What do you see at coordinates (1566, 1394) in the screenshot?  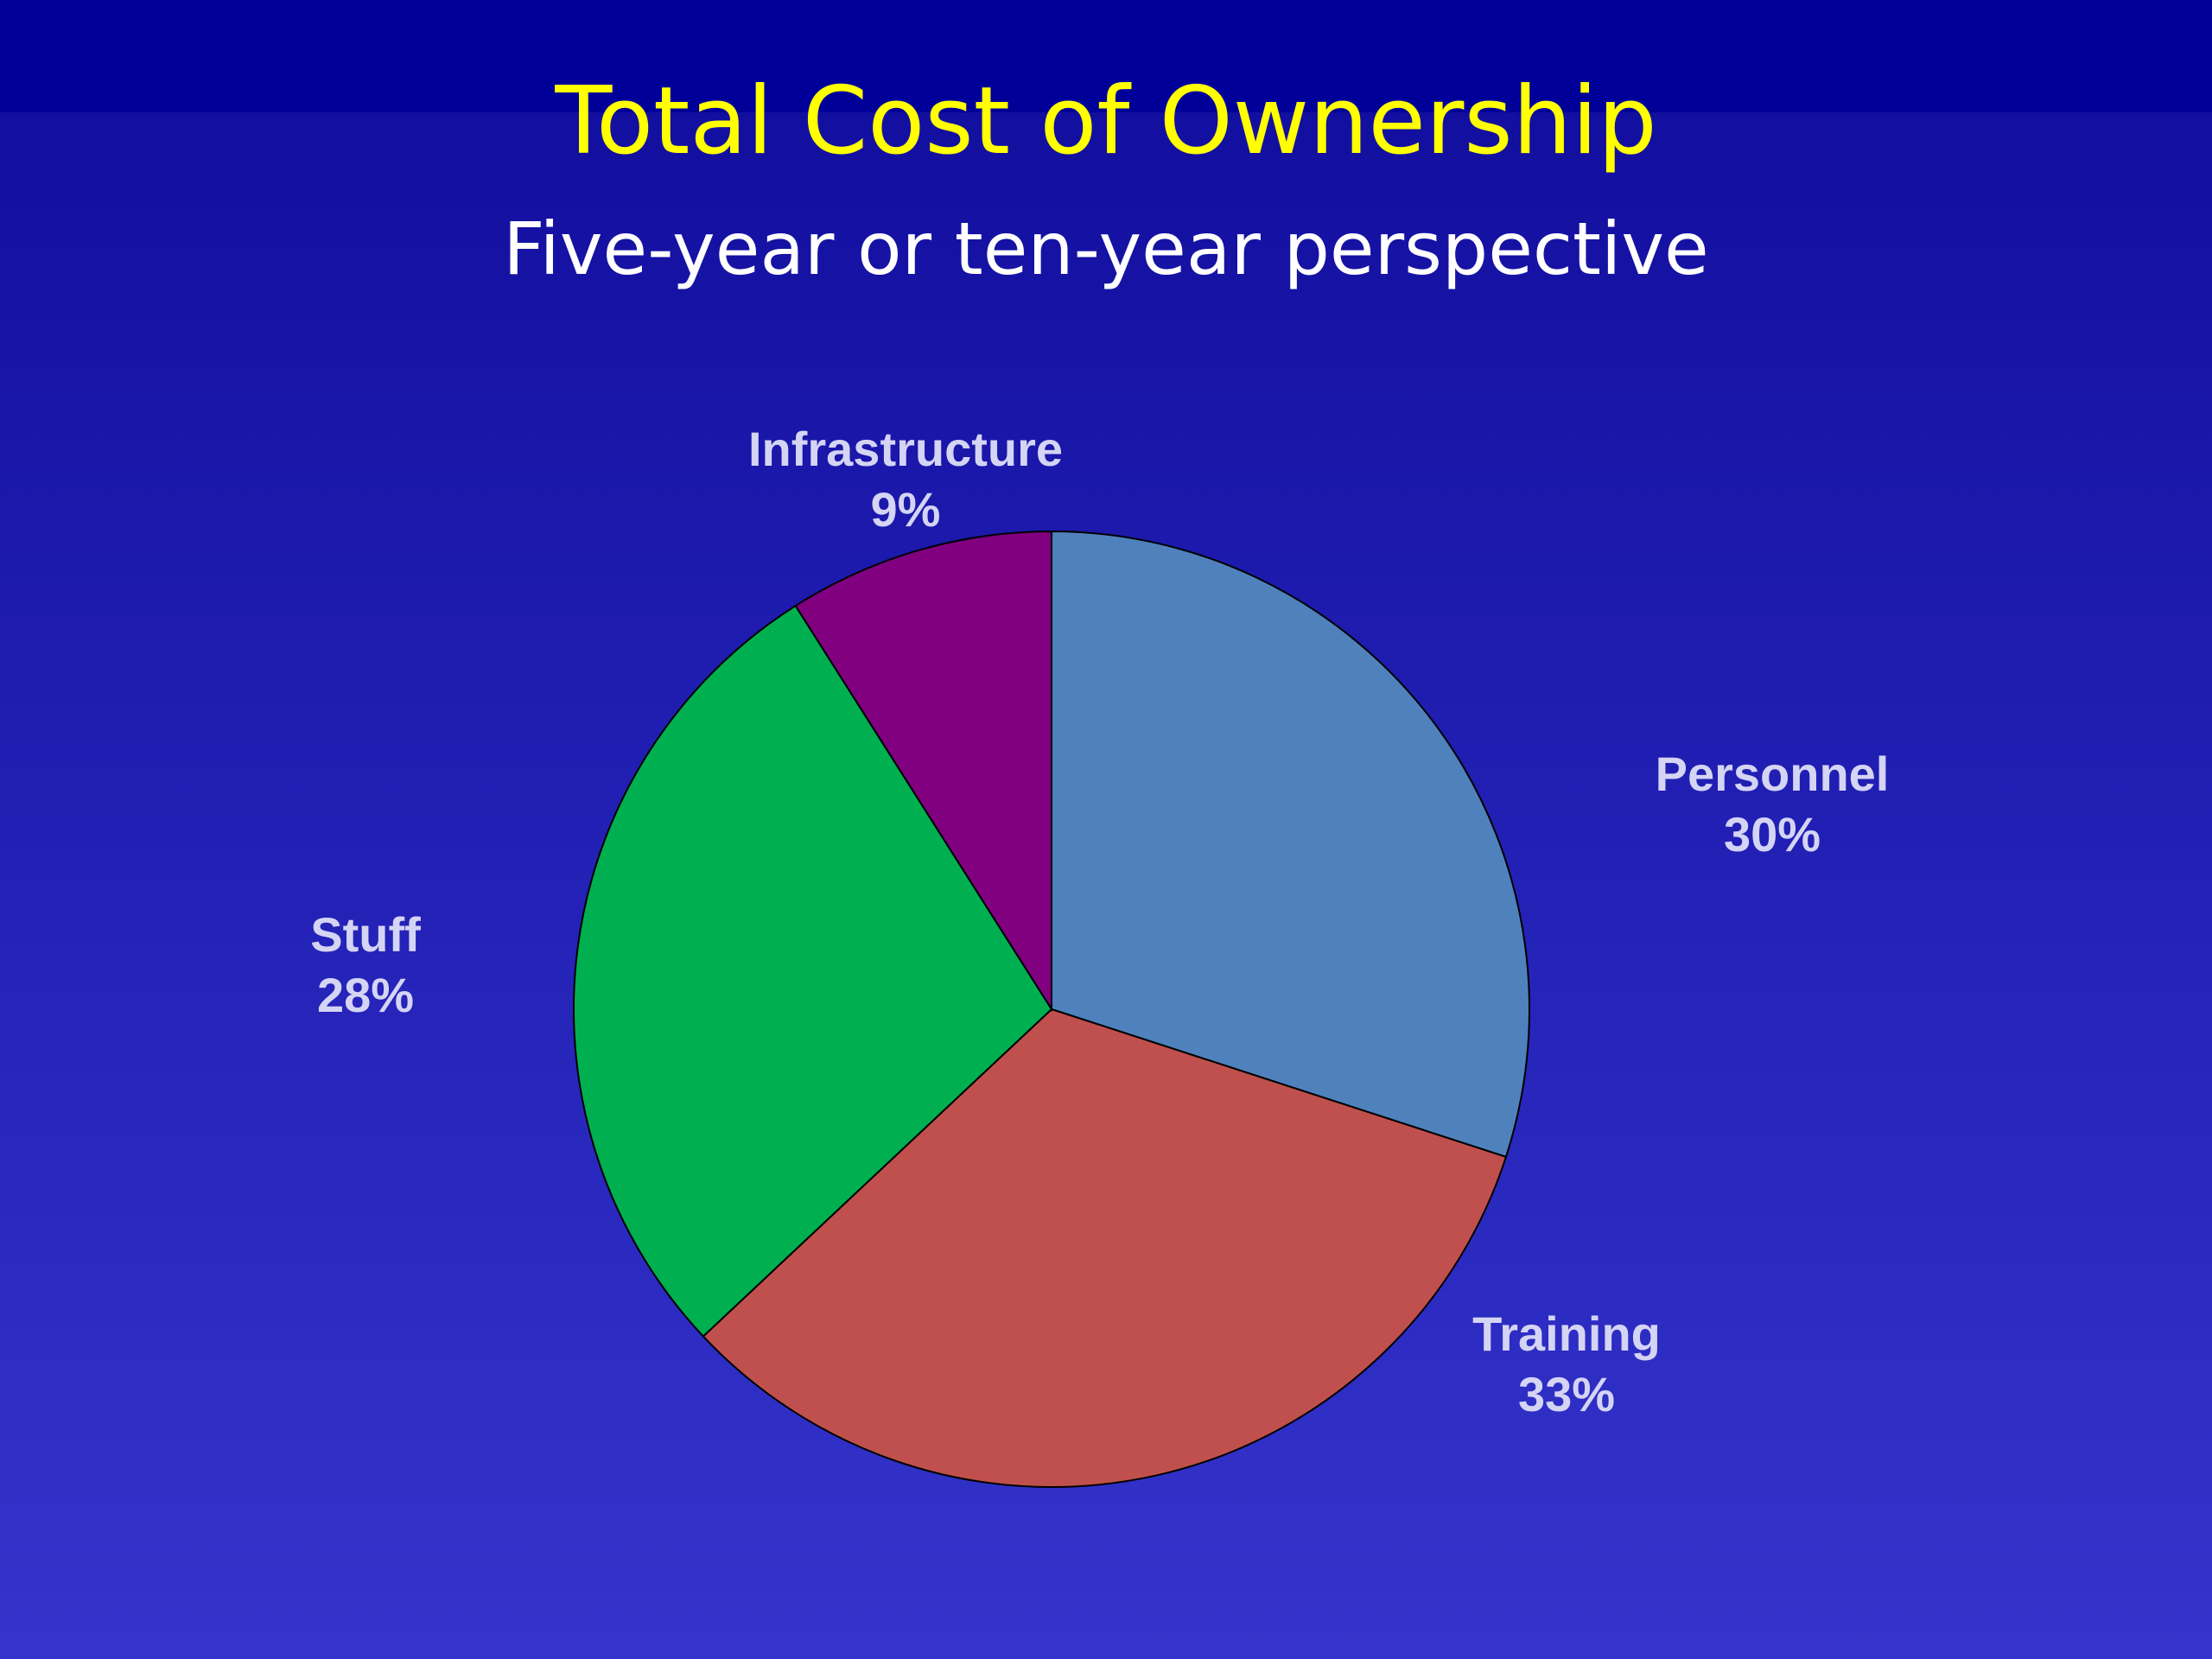 I see `slice-value-label: 33%` at bounding box center [1566, 1394].